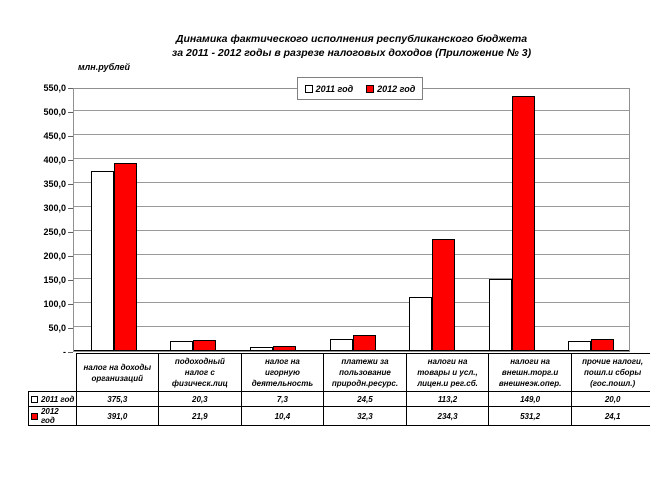 Image resolution: width=650 pixels, height=488 pixels. What do you see at coordinates (54, 88) in the screenshot?
I see `y-axis-tick-label: 550,0` at bounding box center [54, 88].